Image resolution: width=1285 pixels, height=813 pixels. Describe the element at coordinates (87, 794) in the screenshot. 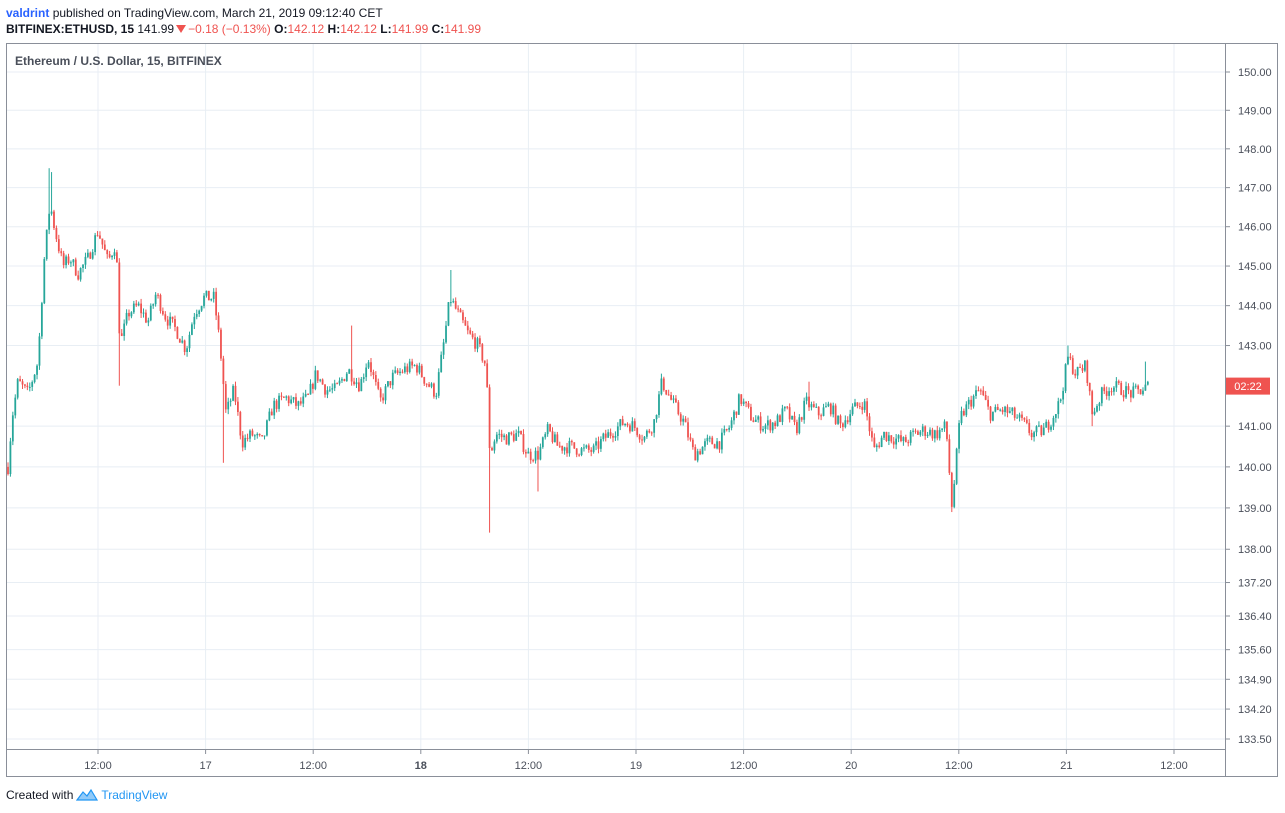

I see `tradingview-logo-icon` at that location.